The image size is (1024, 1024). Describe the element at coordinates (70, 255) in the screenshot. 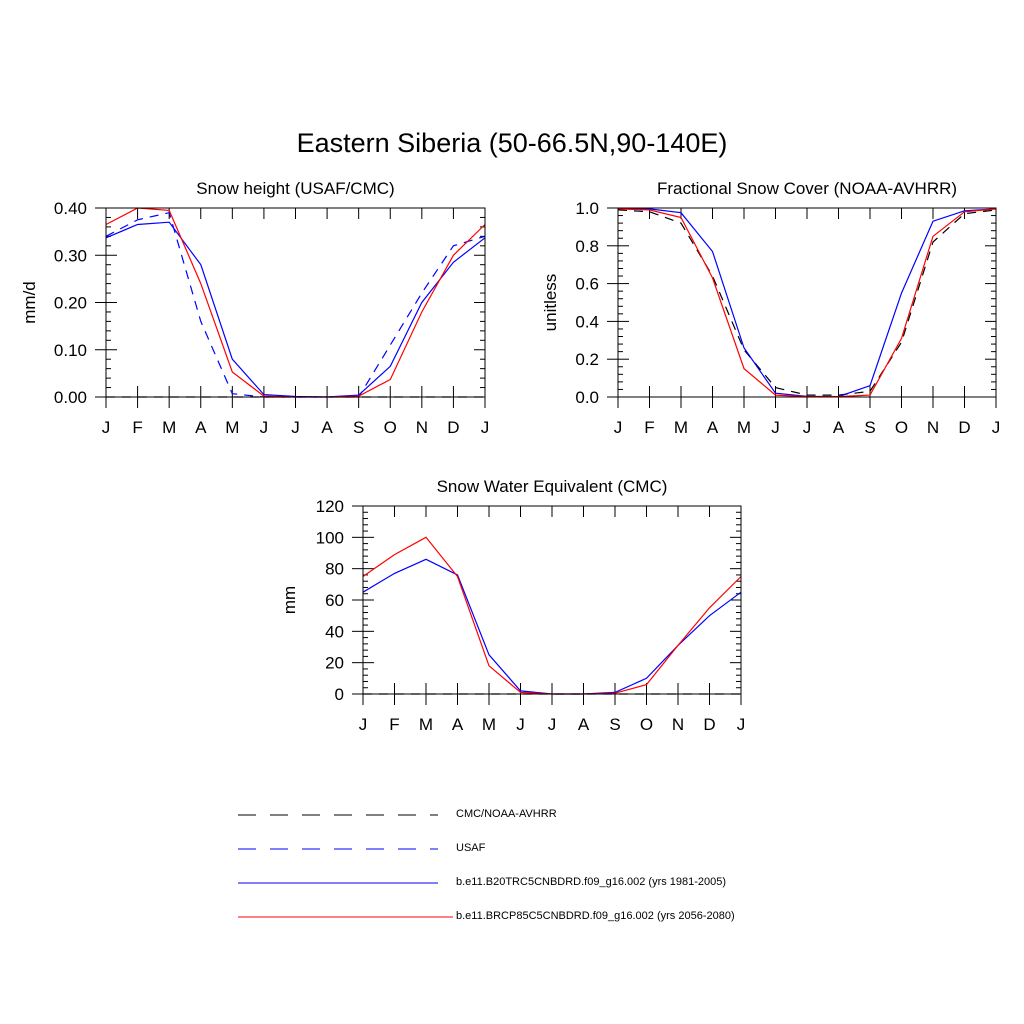

I see `y-tick-label: 0.30` at that location.